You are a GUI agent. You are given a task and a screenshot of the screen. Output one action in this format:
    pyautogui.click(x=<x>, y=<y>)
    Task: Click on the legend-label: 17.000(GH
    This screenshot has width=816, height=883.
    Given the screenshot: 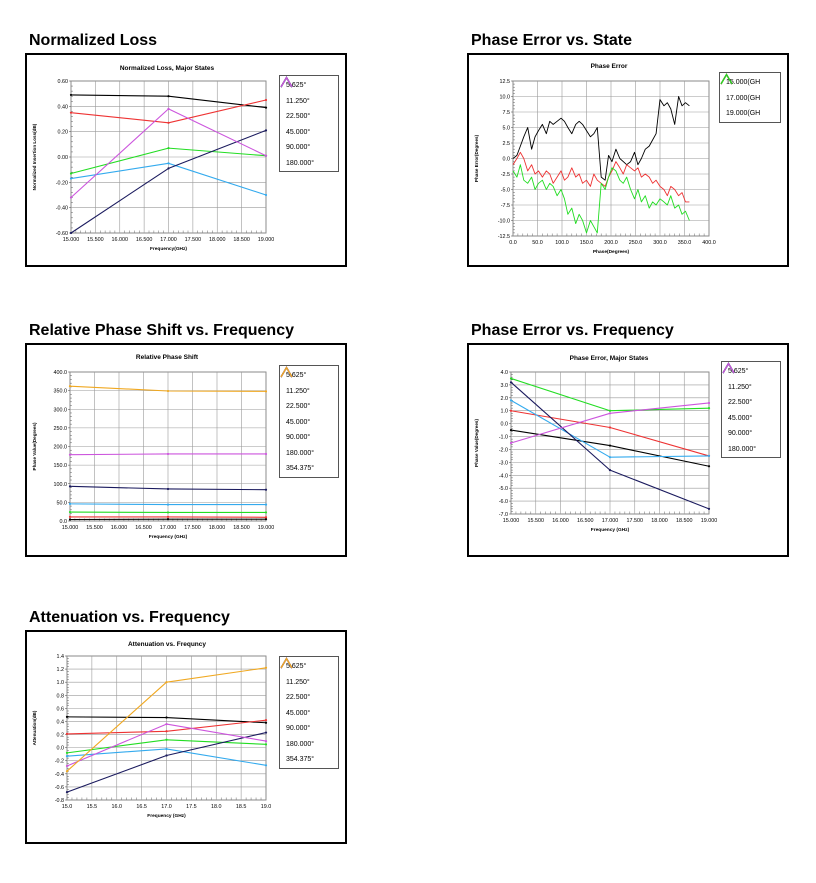 What is the action you would take?
    pyautogui.click(x=743, y=98)
    